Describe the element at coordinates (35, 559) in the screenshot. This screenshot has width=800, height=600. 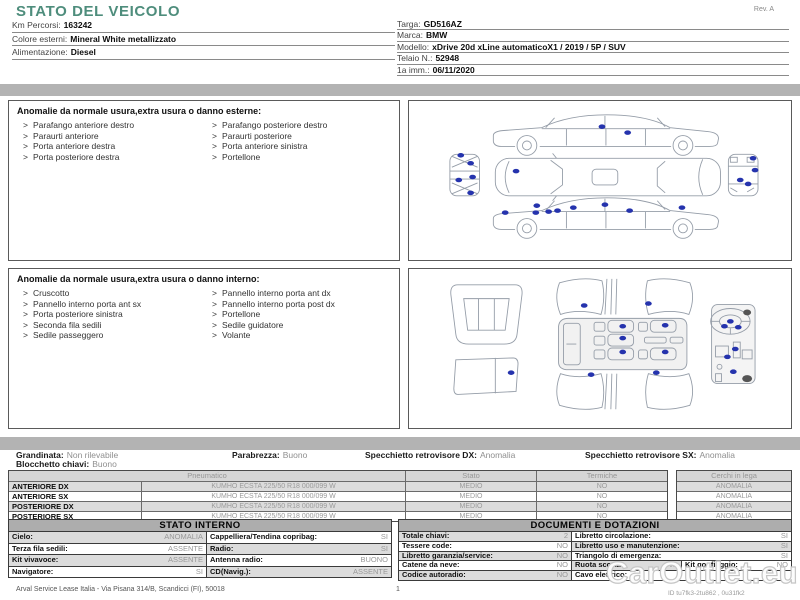
I see `cell-label: Kit vivavoce:` at that location.